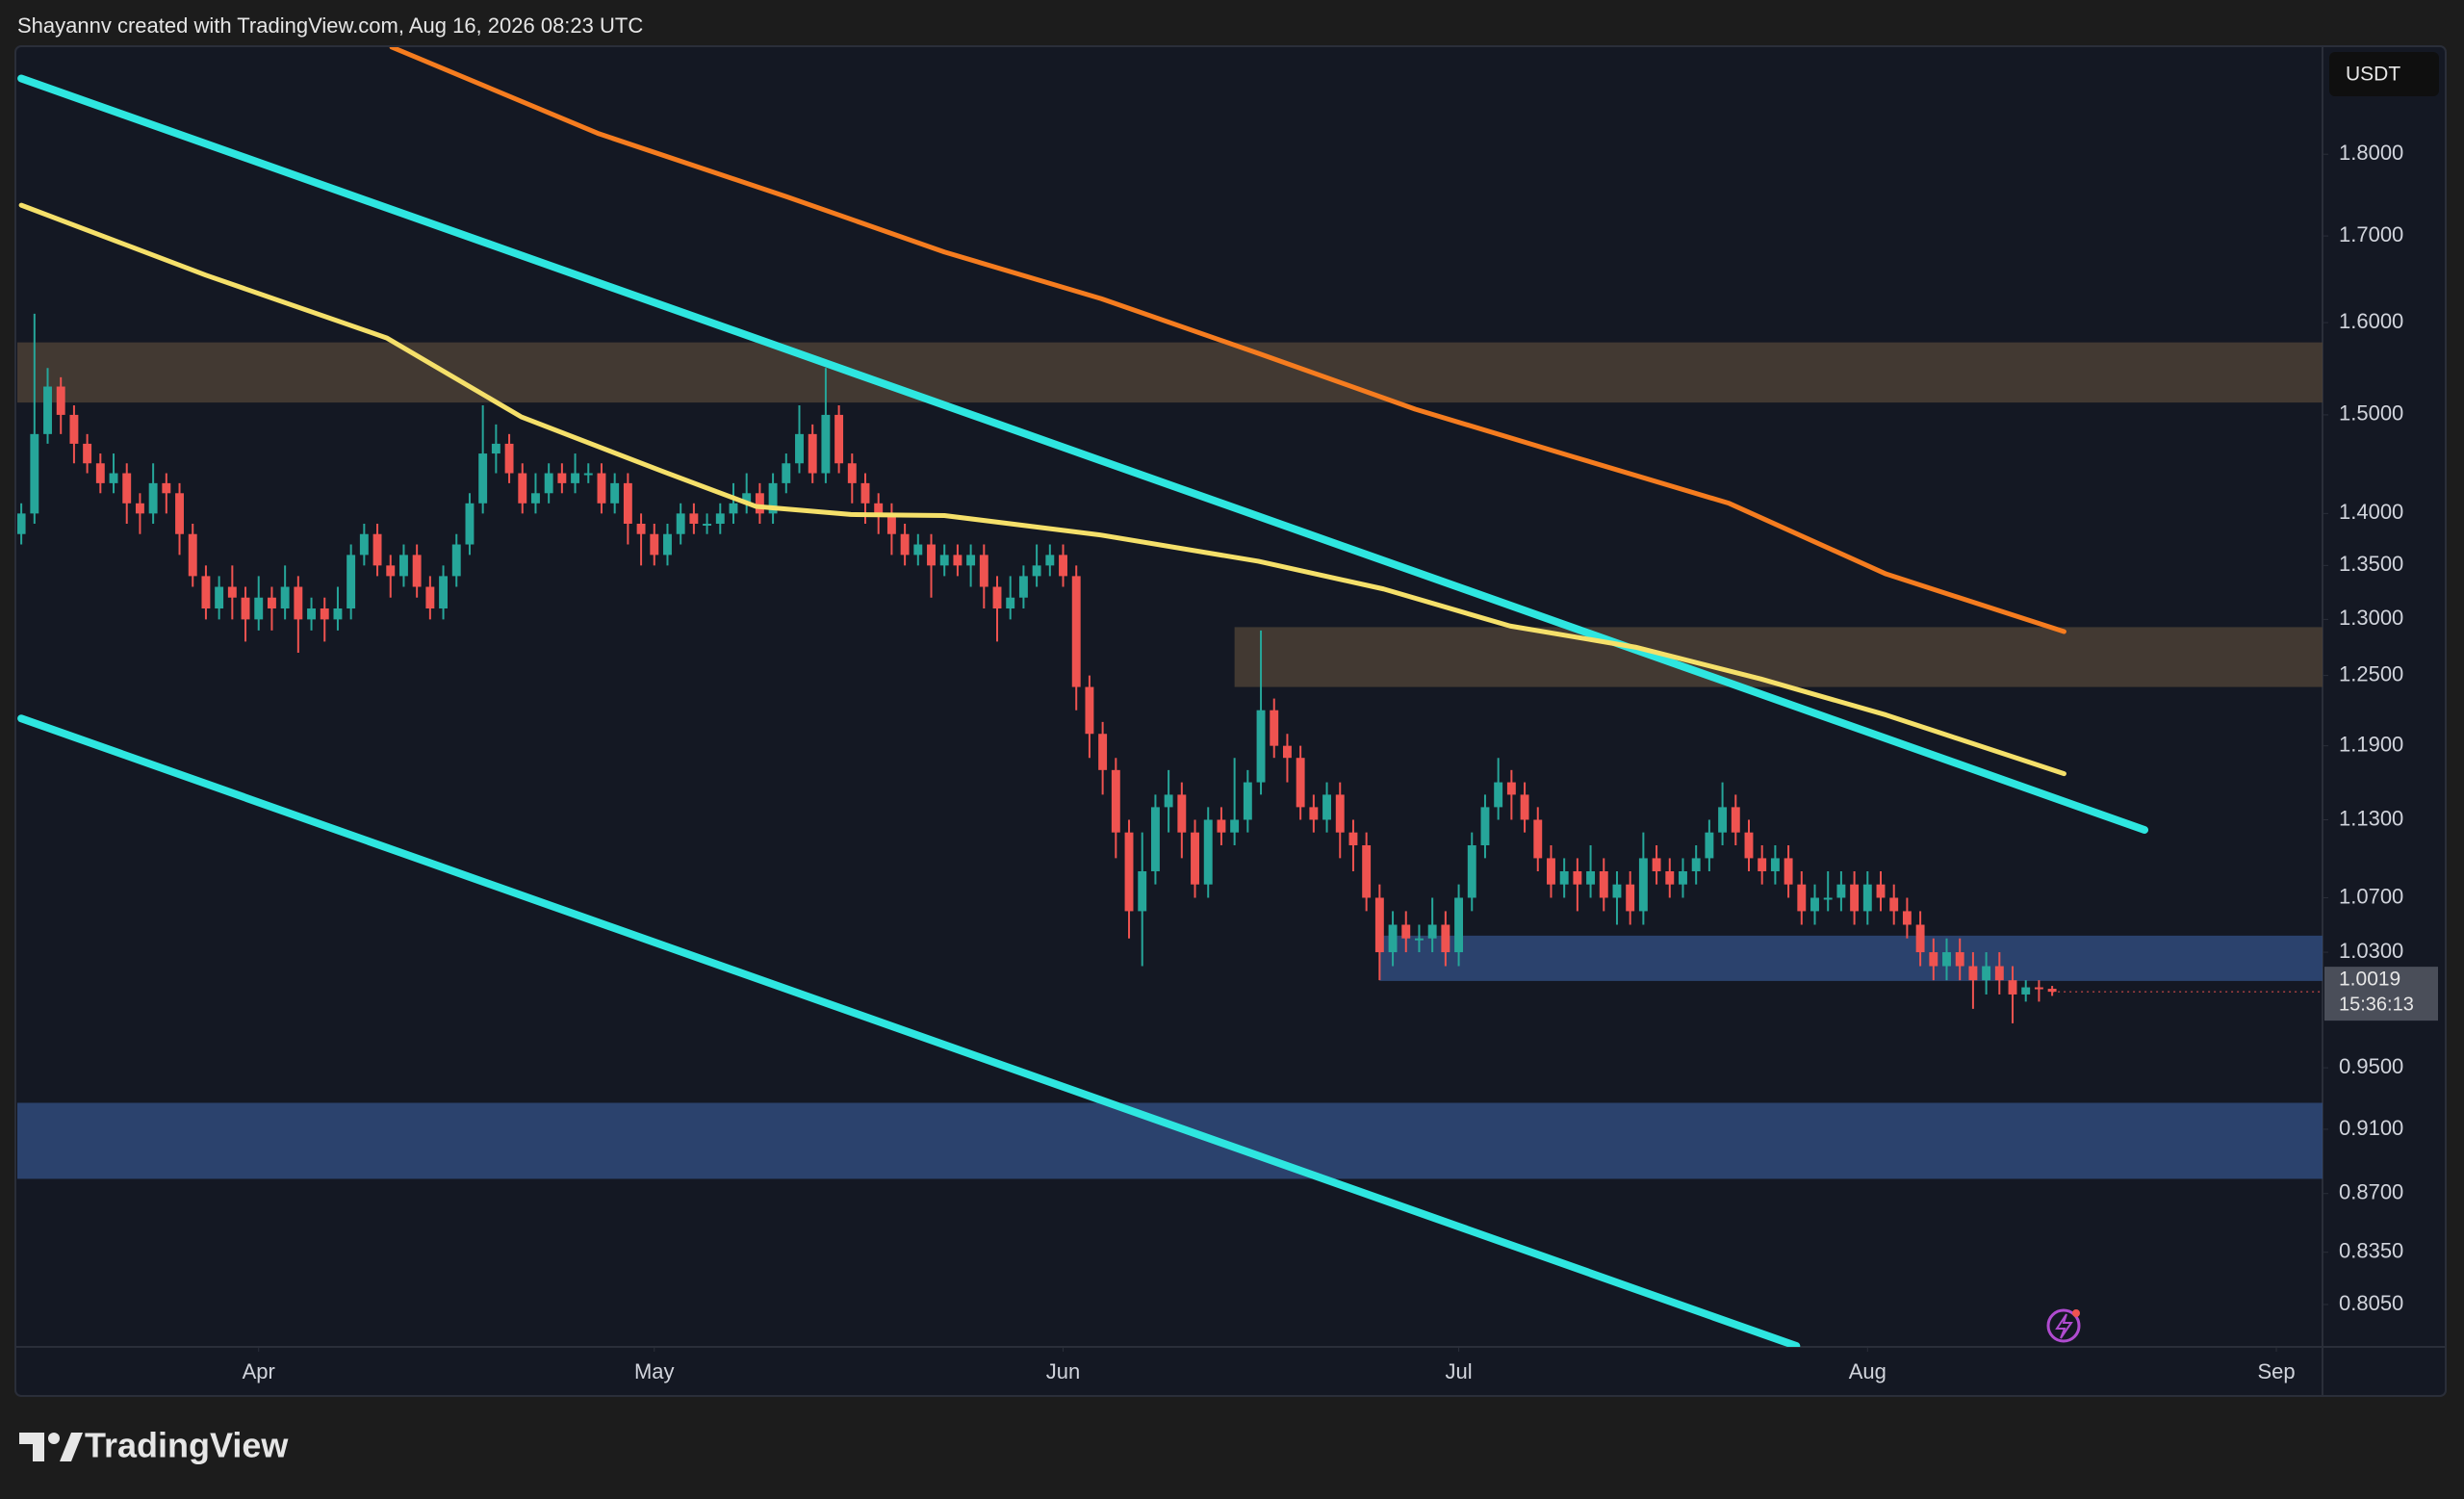  Describe the element at coordinates (187, 1445) in the screenshot. I see `logo-text: TradingView` at that location.